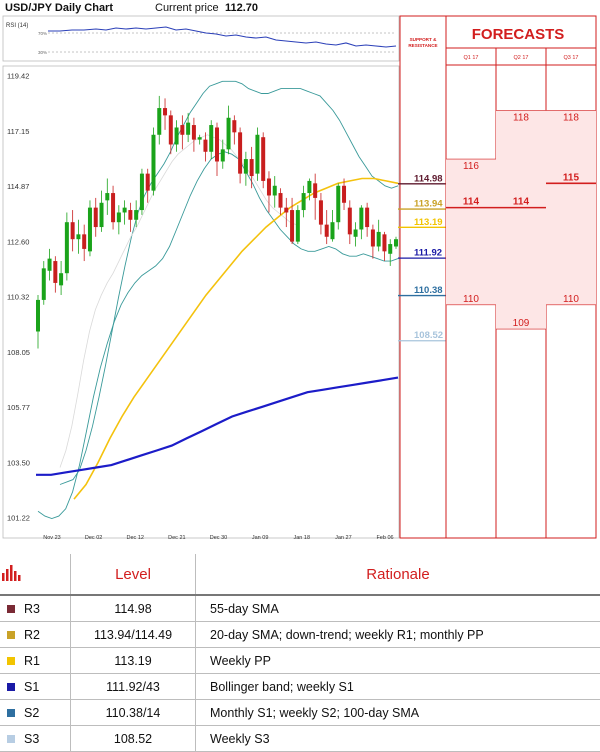 This screenshot has width=600, height=752. I want to click on y-tick-label: 112.60, so click(18, 241).